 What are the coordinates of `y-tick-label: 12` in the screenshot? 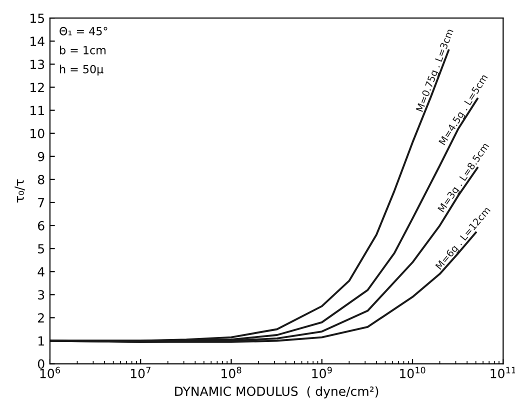 It's located at (37, 87).